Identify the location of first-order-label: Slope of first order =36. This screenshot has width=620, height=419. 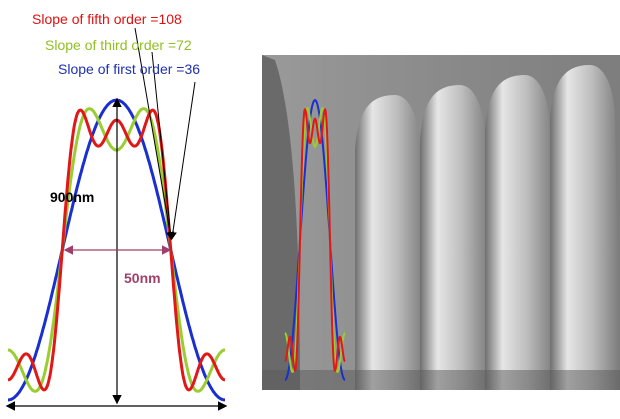
(129, 69).